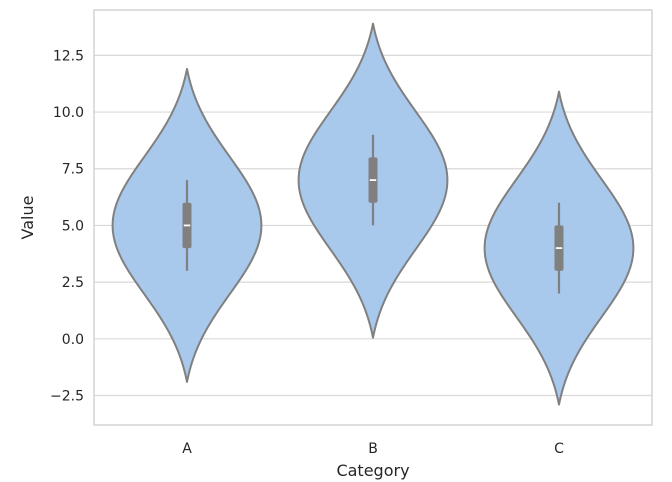 Image resolution: width=672 pixels, height=482 pixels. I want to click on y-tick-label: 12.5, so click(68, 56).